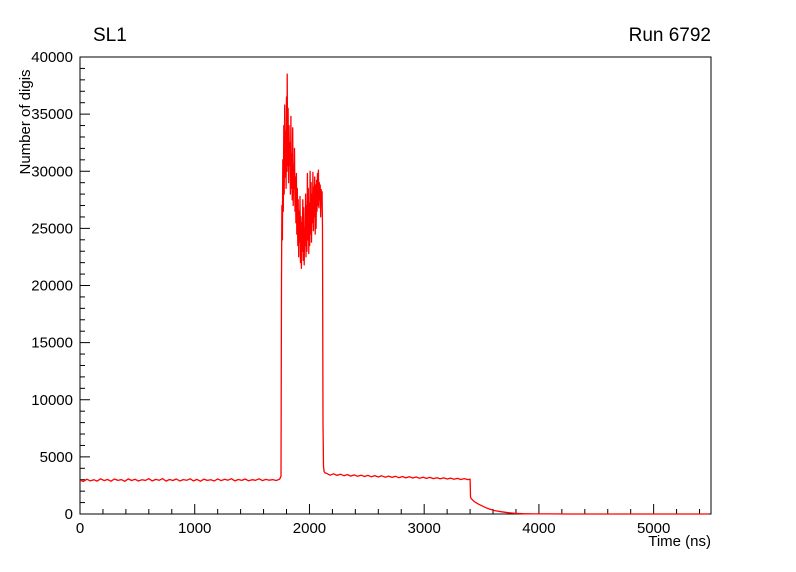  I want to click on x-tick-label: 3000, so click(423, 528).